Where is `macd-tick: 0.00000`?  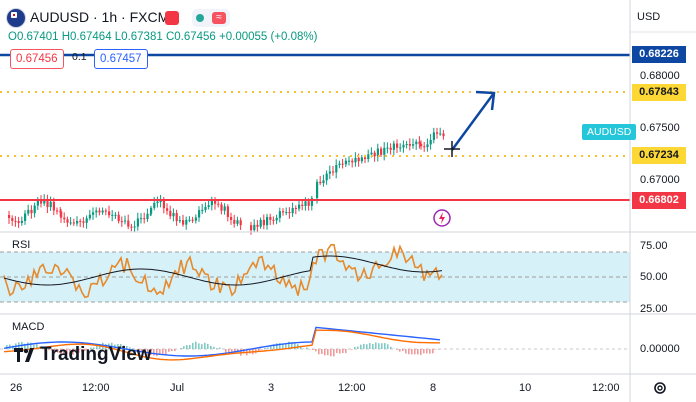
macd-tick: 0.00000 is located at coordinates (660, 349).